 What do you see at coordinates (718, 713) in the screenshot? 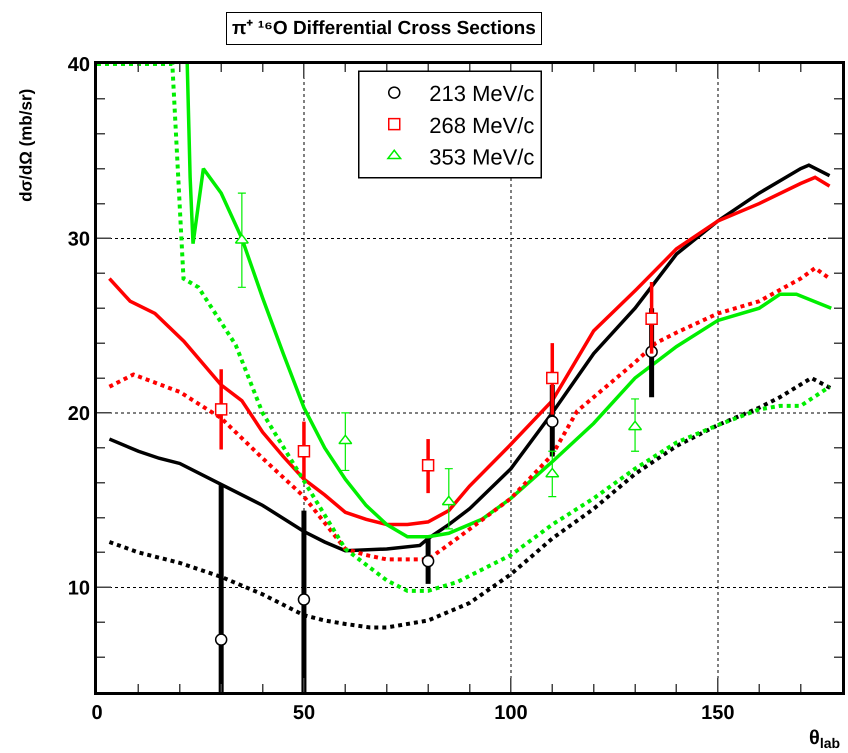
I see `x-tick-label: 150` at bounding box center [718, 713].